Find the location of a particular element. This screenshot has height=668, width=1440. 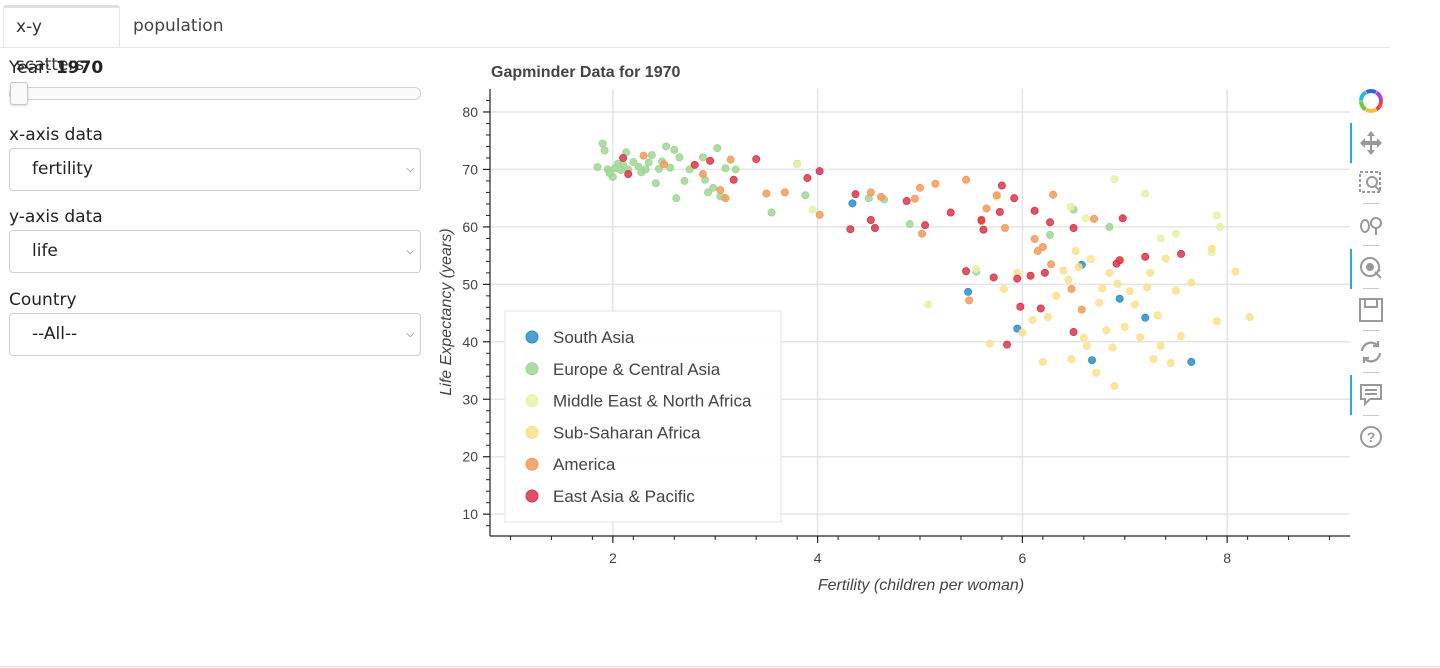

page-bottom-border is located at coordinates (720, 666).